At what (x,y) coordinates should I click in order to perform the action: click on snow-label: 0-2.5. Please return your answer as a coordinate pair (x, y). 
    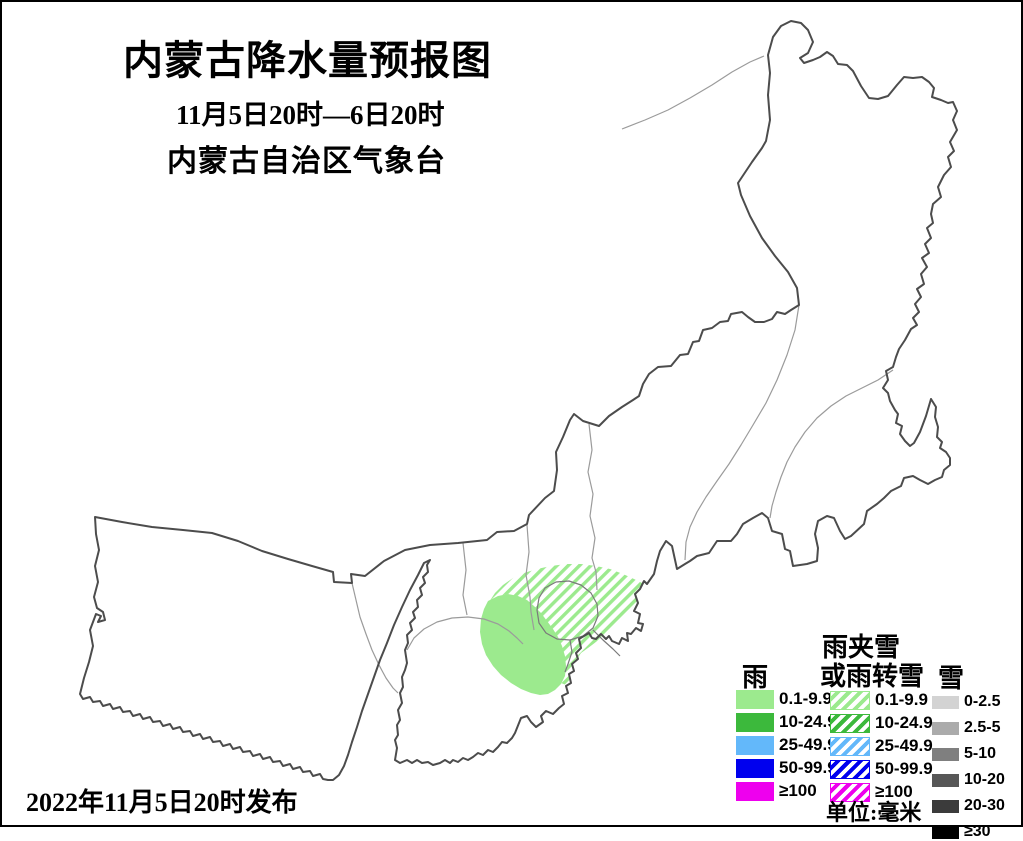
    Looking at the image, I should click on (982, 701).